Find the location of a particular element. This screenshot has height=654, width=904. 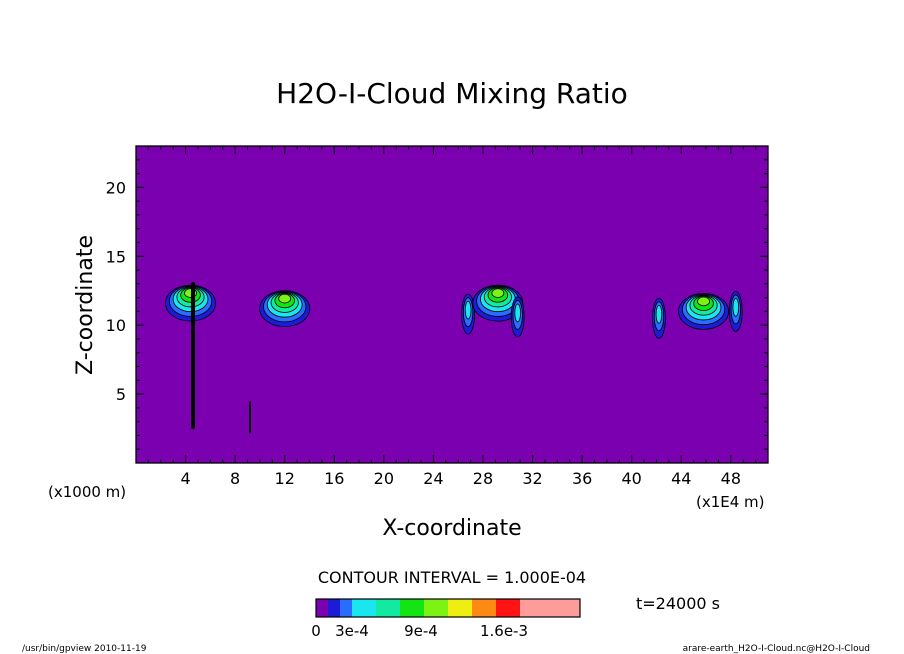

colorbar-label-0: 0 is located at coordinates (316, 631).